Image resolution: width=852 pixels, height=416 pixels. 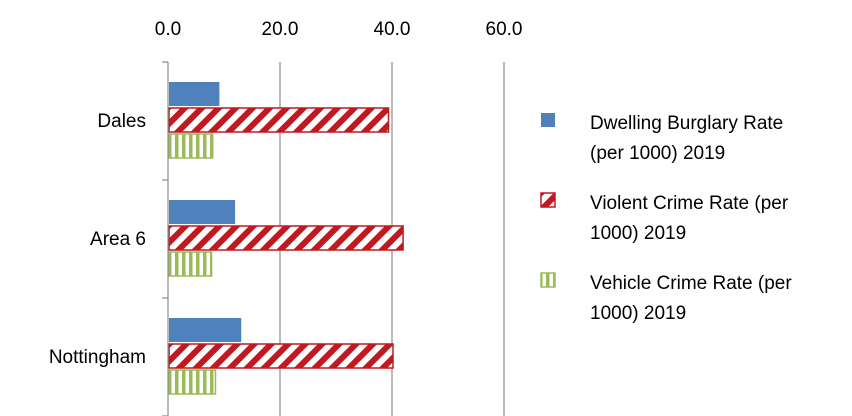 I want to click on axes, so click(x=165, y=238).